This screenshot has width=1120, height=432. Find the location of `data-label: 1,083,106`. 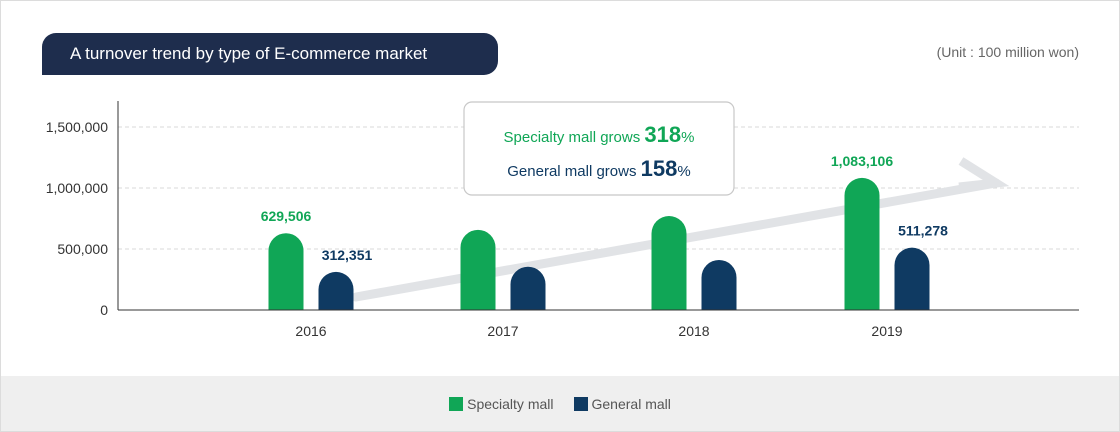

data-label: 1,083,106 is located at coordinates (862, 161).